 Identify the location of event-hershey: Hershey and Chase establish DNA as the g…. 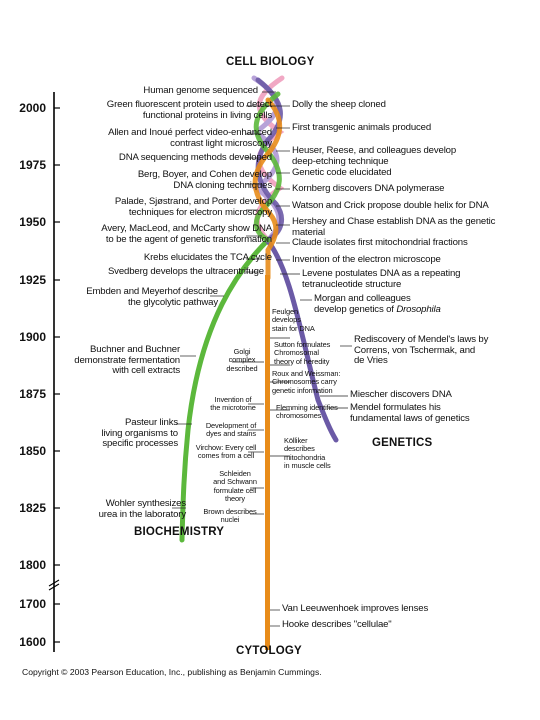
(394, 227).